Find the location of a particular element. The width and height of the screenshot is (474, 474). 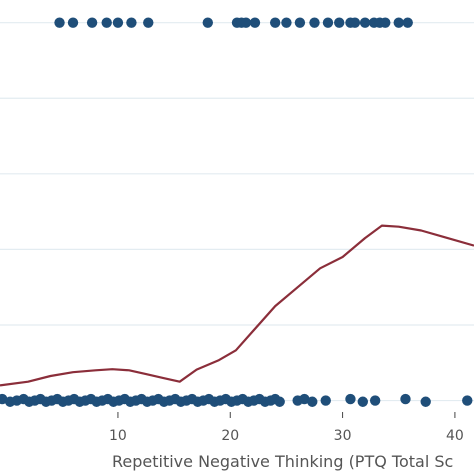

x-tick-label-2: 30 is located at coordinates (343, 436).